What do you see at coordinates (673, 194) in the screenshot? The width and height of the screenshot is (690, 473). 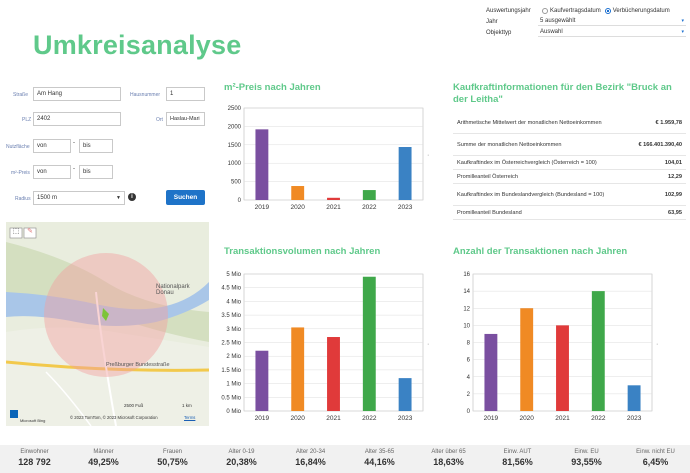 I see `kaufkraft-value: 102,99` at bounding box center [673, 194].